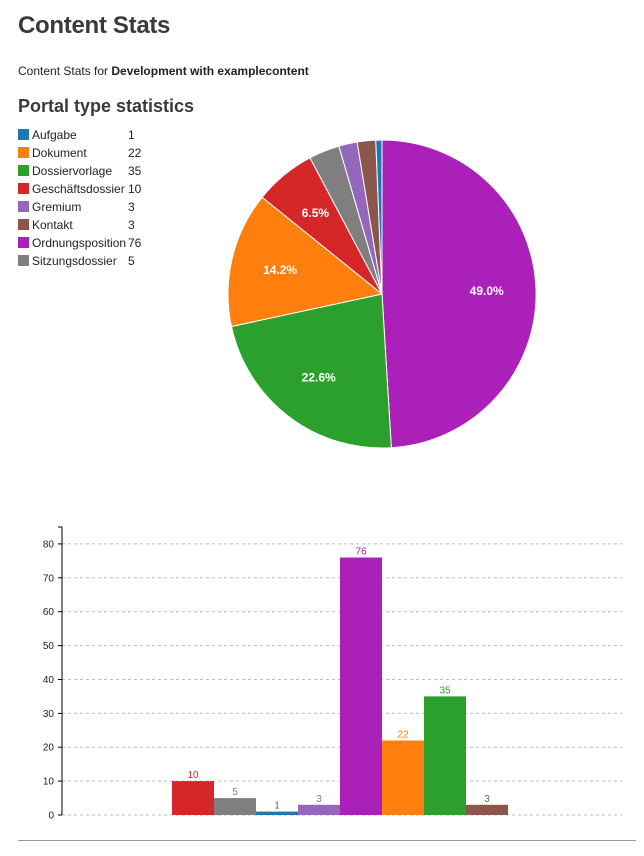  Describe the element at coordinates (59, 153) in the screenshot. I see `legend-name: Dokument` at that location.